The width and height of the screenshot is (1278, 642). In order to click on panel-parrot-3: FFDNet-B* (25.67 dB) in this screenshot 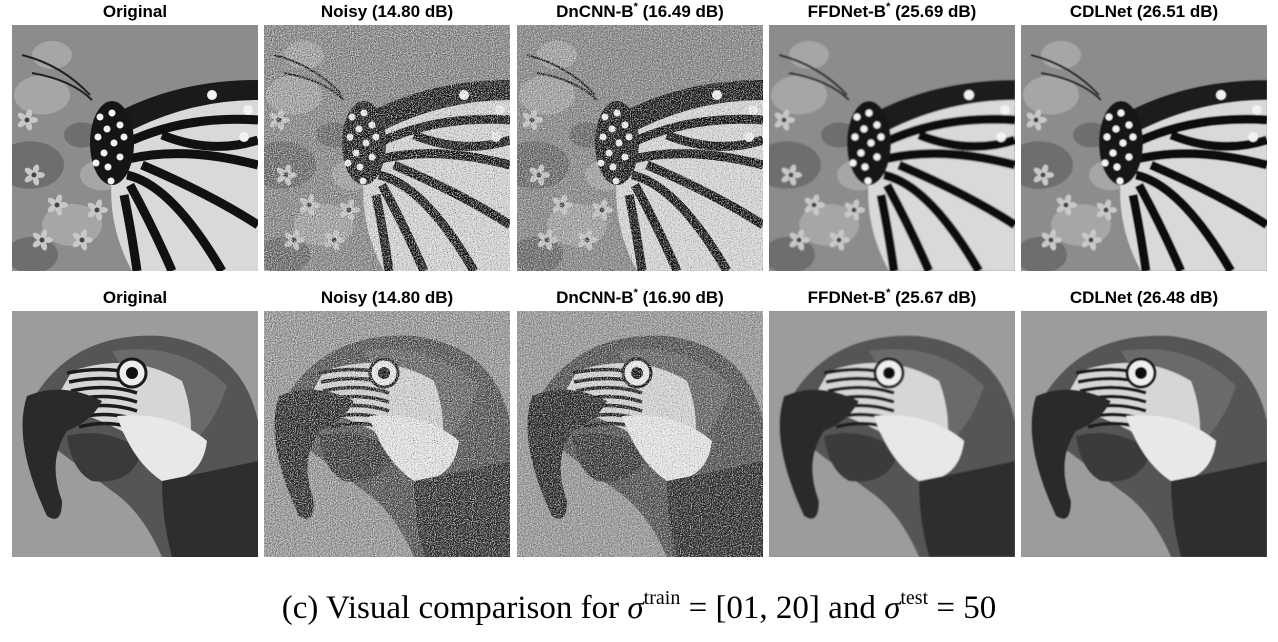, I will do `click(892, 421)`.